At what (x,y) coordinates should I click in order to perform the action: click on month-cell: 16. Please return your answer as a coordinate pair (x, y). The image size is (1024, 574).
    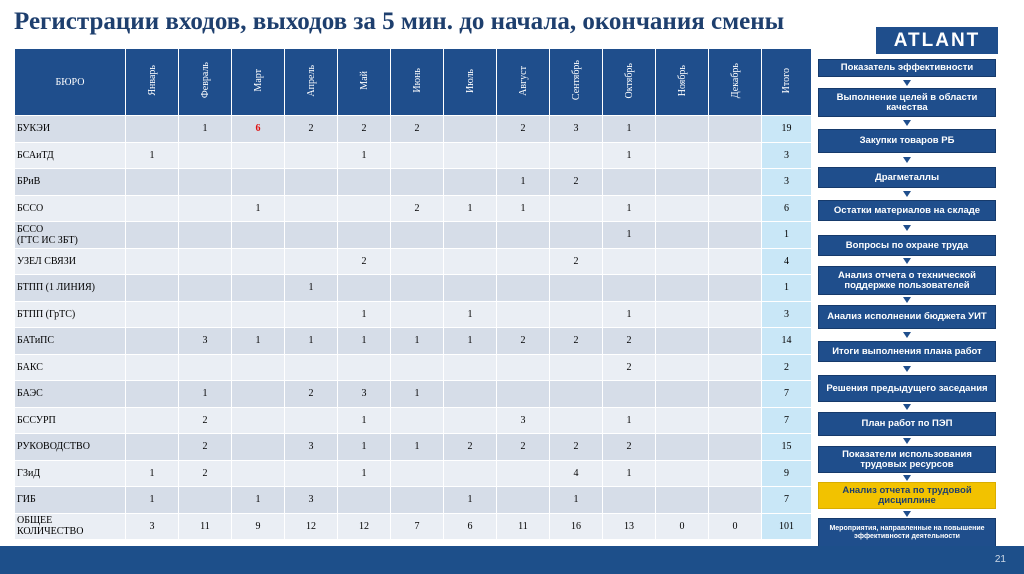
    Looking at the image, I should click on (576, 526).